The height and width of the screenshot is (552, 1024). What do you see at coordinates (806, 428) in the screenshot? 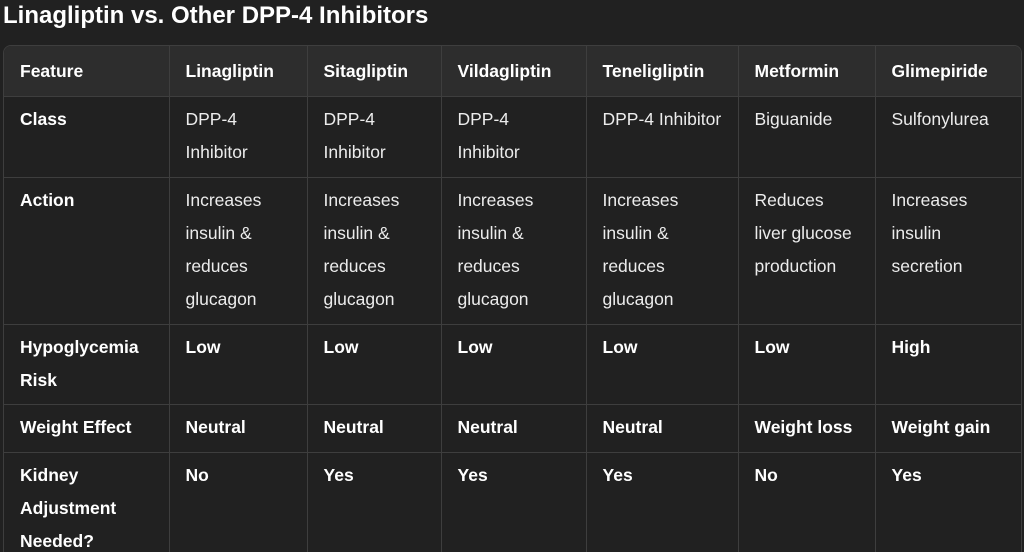
I see `table-cell: Weight loss` at bounding box center [806, 428].